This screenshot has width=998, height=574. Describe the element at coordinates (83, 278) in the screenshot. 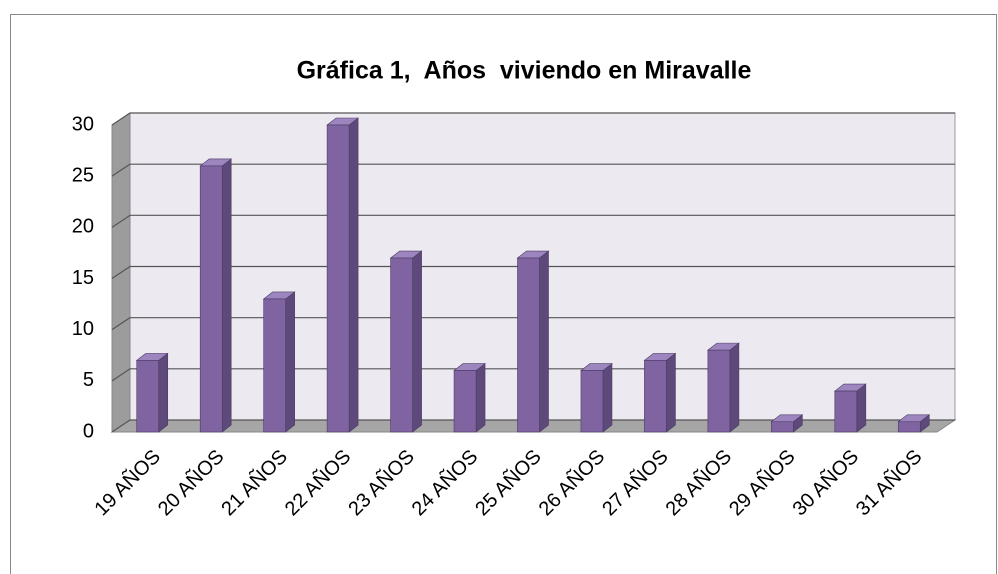

I see `y-tick-label: 15` at that location.